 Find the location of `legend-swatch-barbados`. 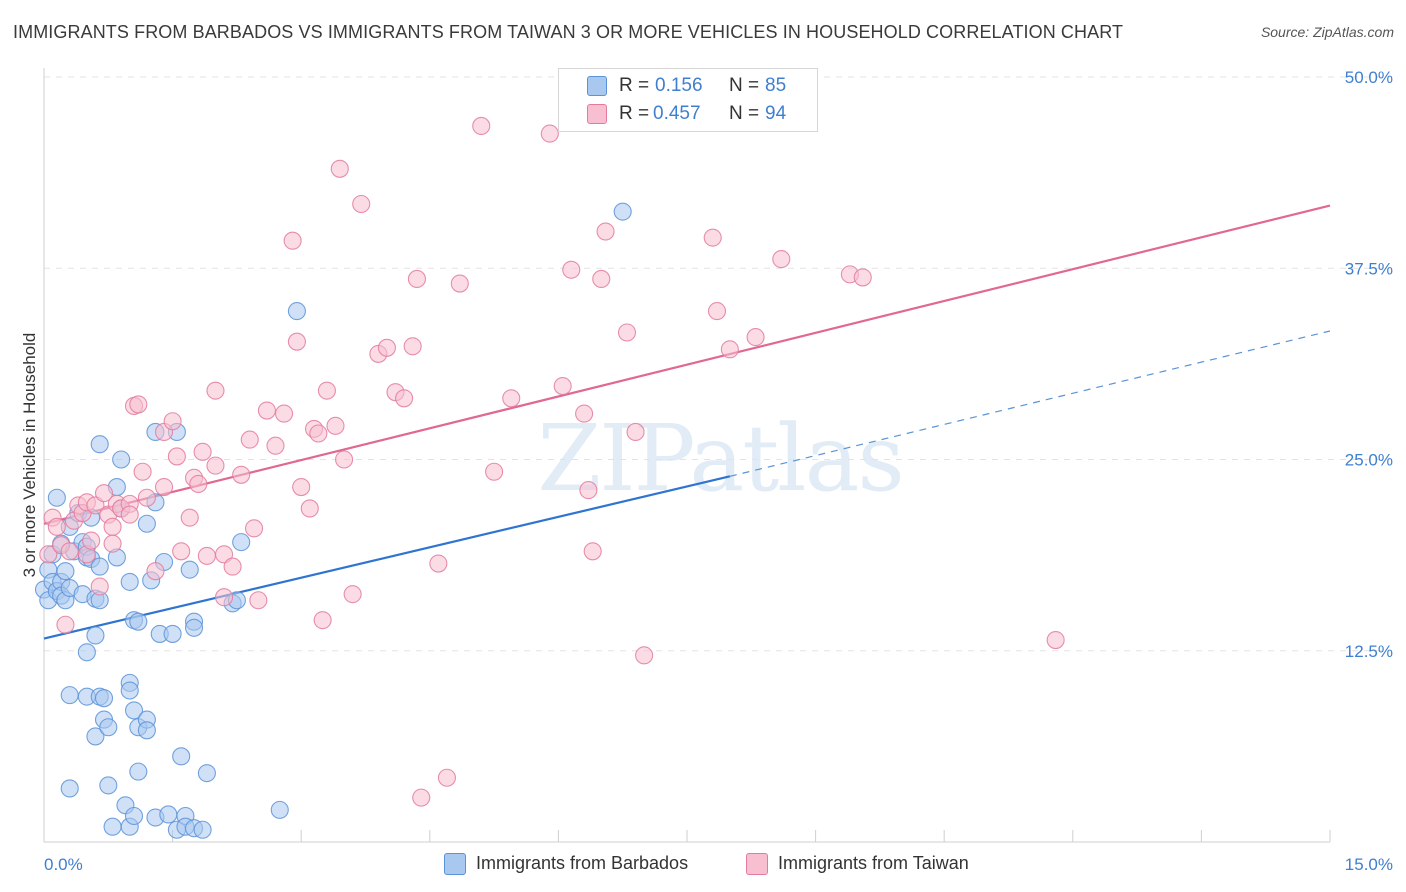

legend-swatch-barbados is located at coordinates (597, 86).